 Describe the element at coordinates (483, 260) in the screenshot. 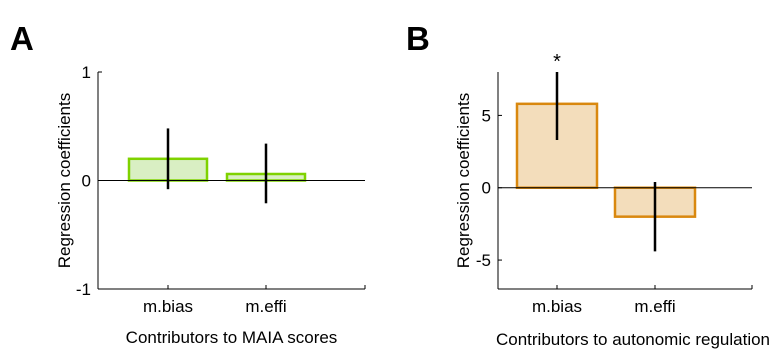

I see `y-tick-label: -5` at that location.